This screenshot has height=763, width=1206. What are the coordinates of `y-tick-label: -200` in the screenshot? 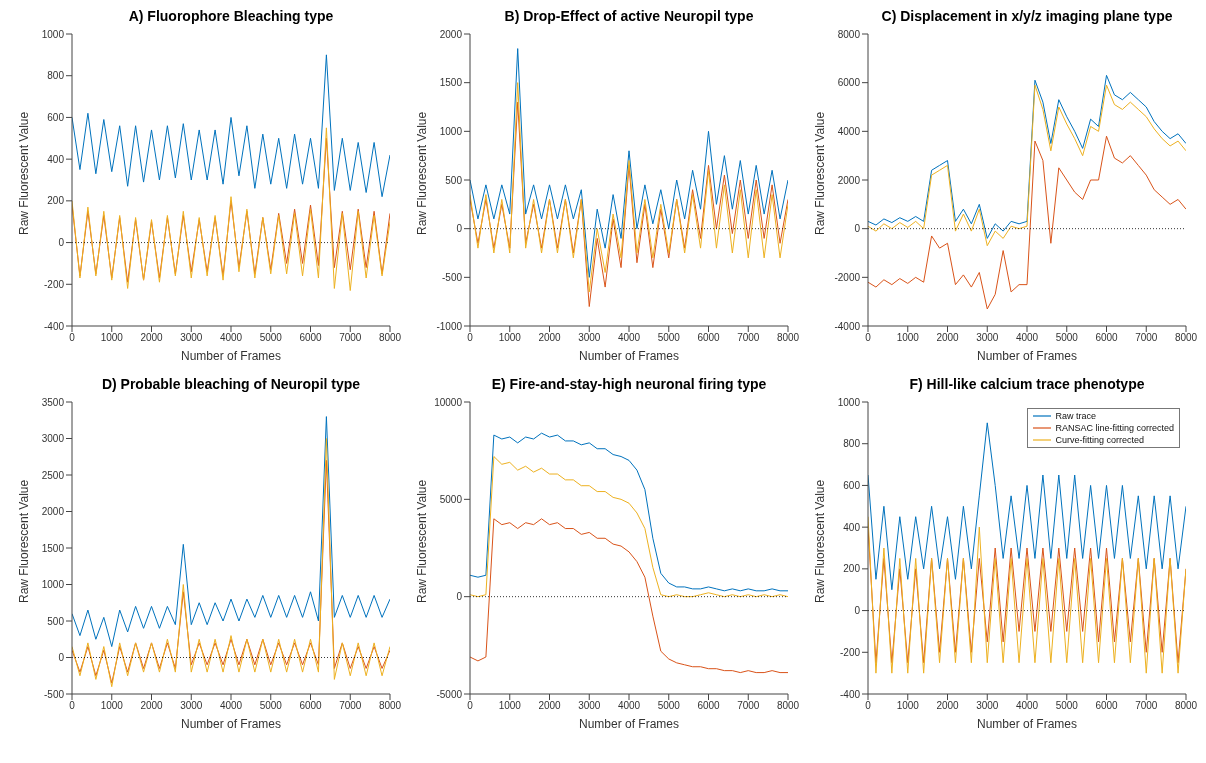 It's located at (54, 284).